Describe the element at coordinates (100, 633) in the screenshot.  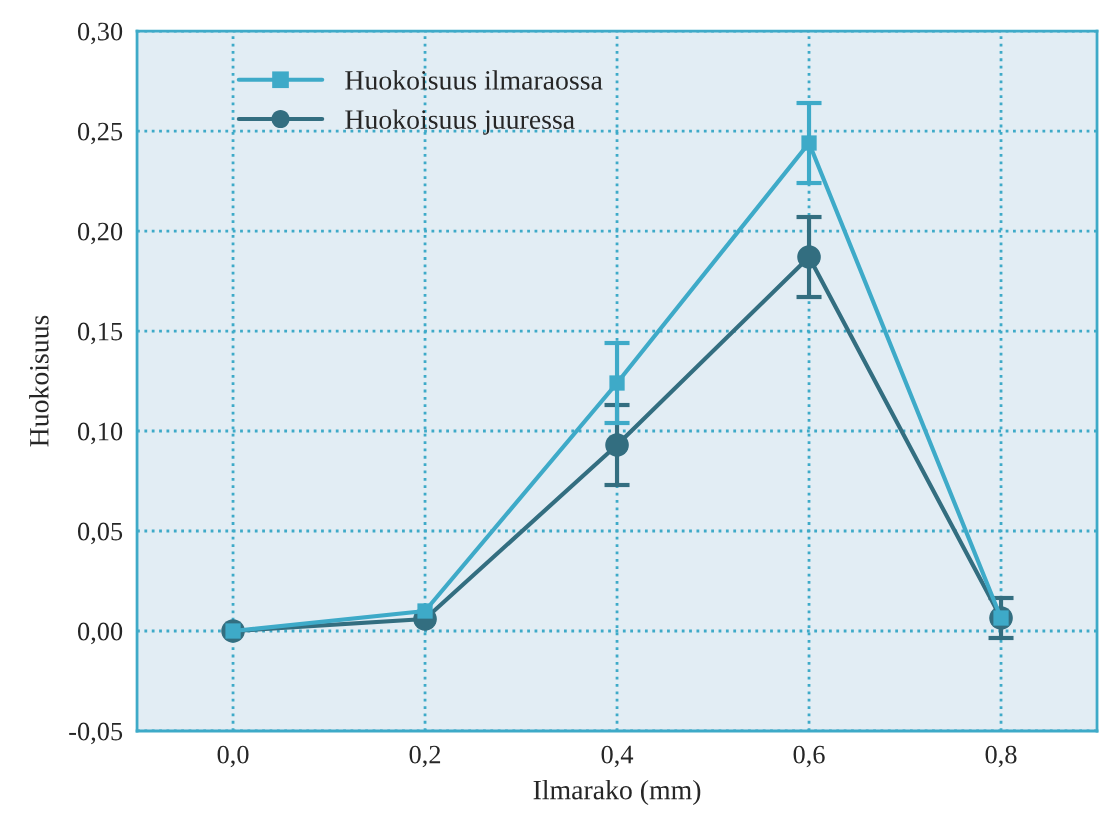
I see `y-tick-label: 0,00` at that location.